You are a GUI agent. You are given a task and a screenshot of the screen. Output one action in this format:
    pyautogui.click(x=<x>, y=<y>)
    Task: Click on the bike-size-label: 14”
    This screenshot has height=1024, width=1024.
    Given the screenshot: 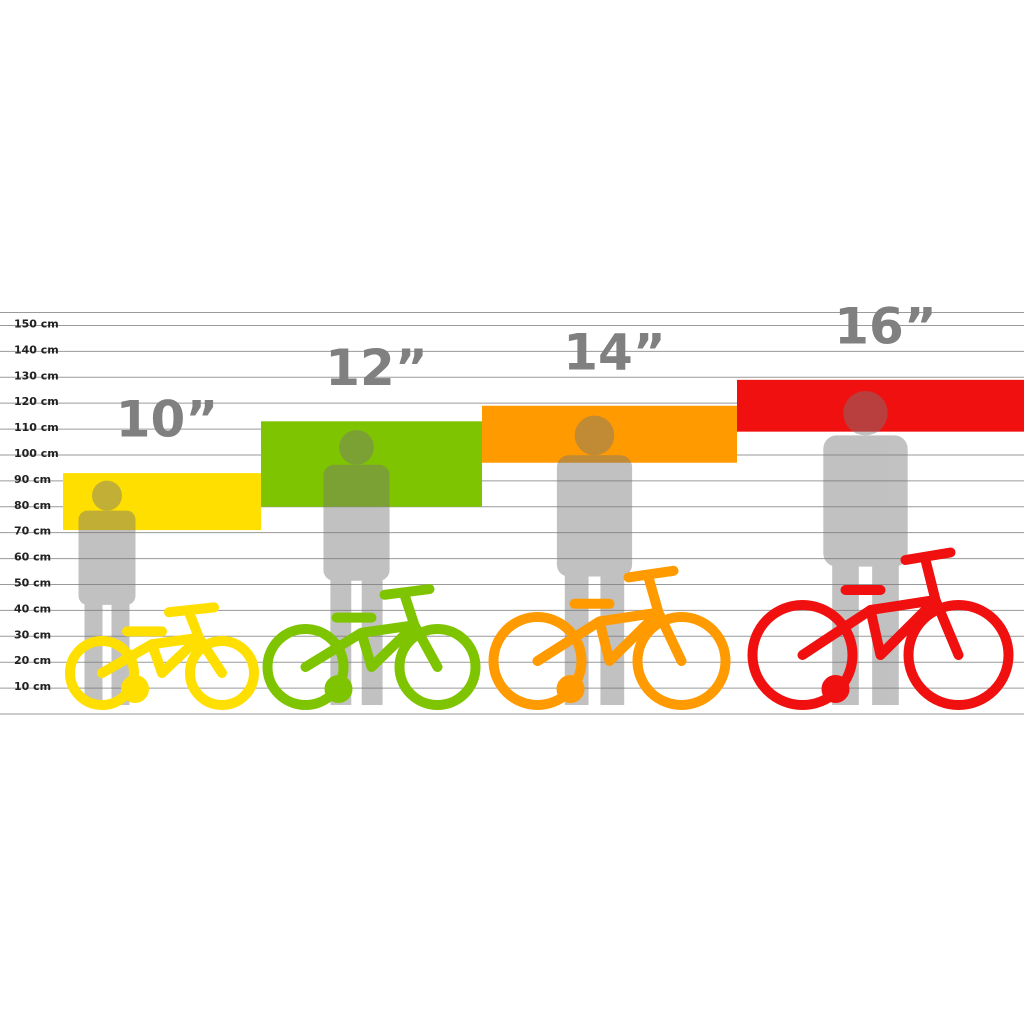 What is the action you would take?
    pyautogui.click(x=614, y=352)
    